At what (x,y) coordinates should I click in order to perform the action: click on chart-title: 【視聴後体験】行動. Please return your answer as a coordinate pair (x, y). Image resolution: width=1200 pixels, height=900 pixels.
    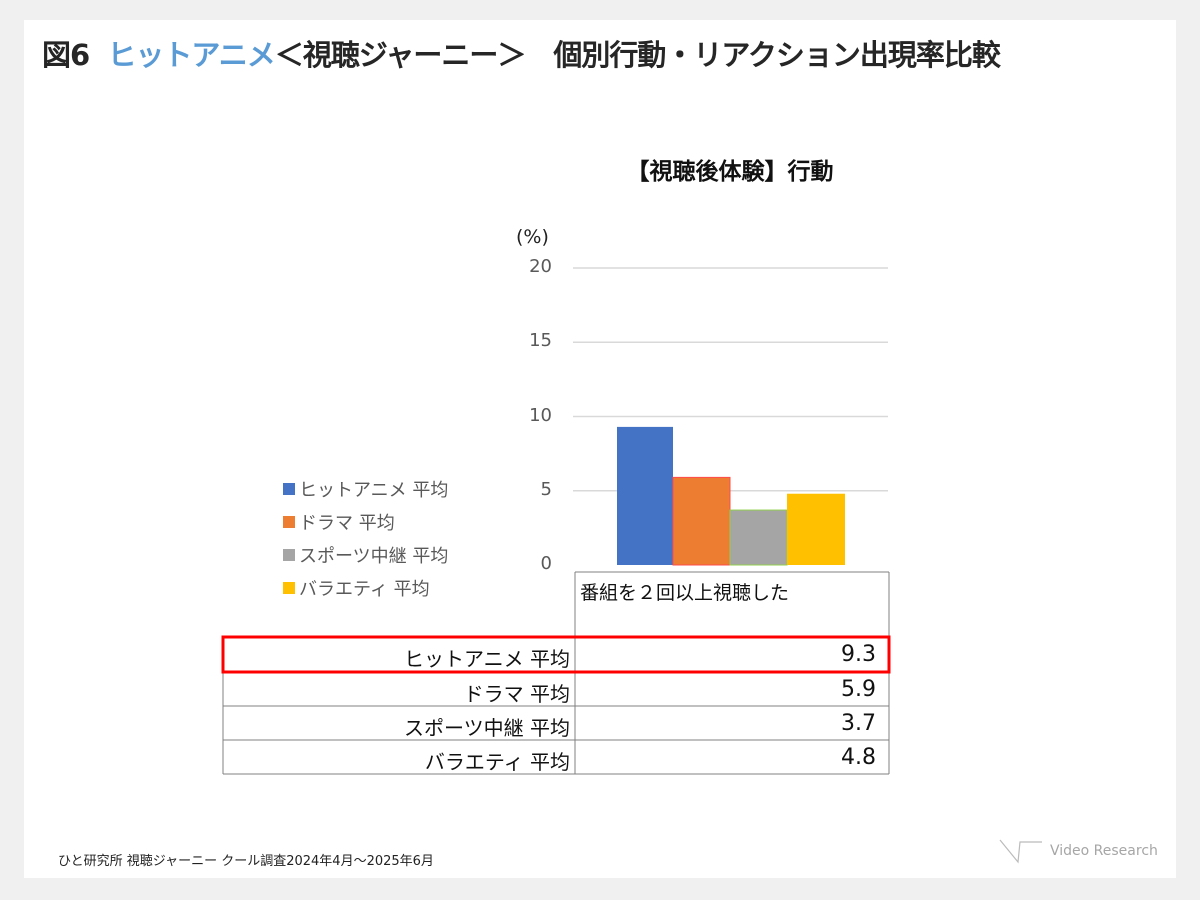
    Looking at the image, I should click on (730, 172).